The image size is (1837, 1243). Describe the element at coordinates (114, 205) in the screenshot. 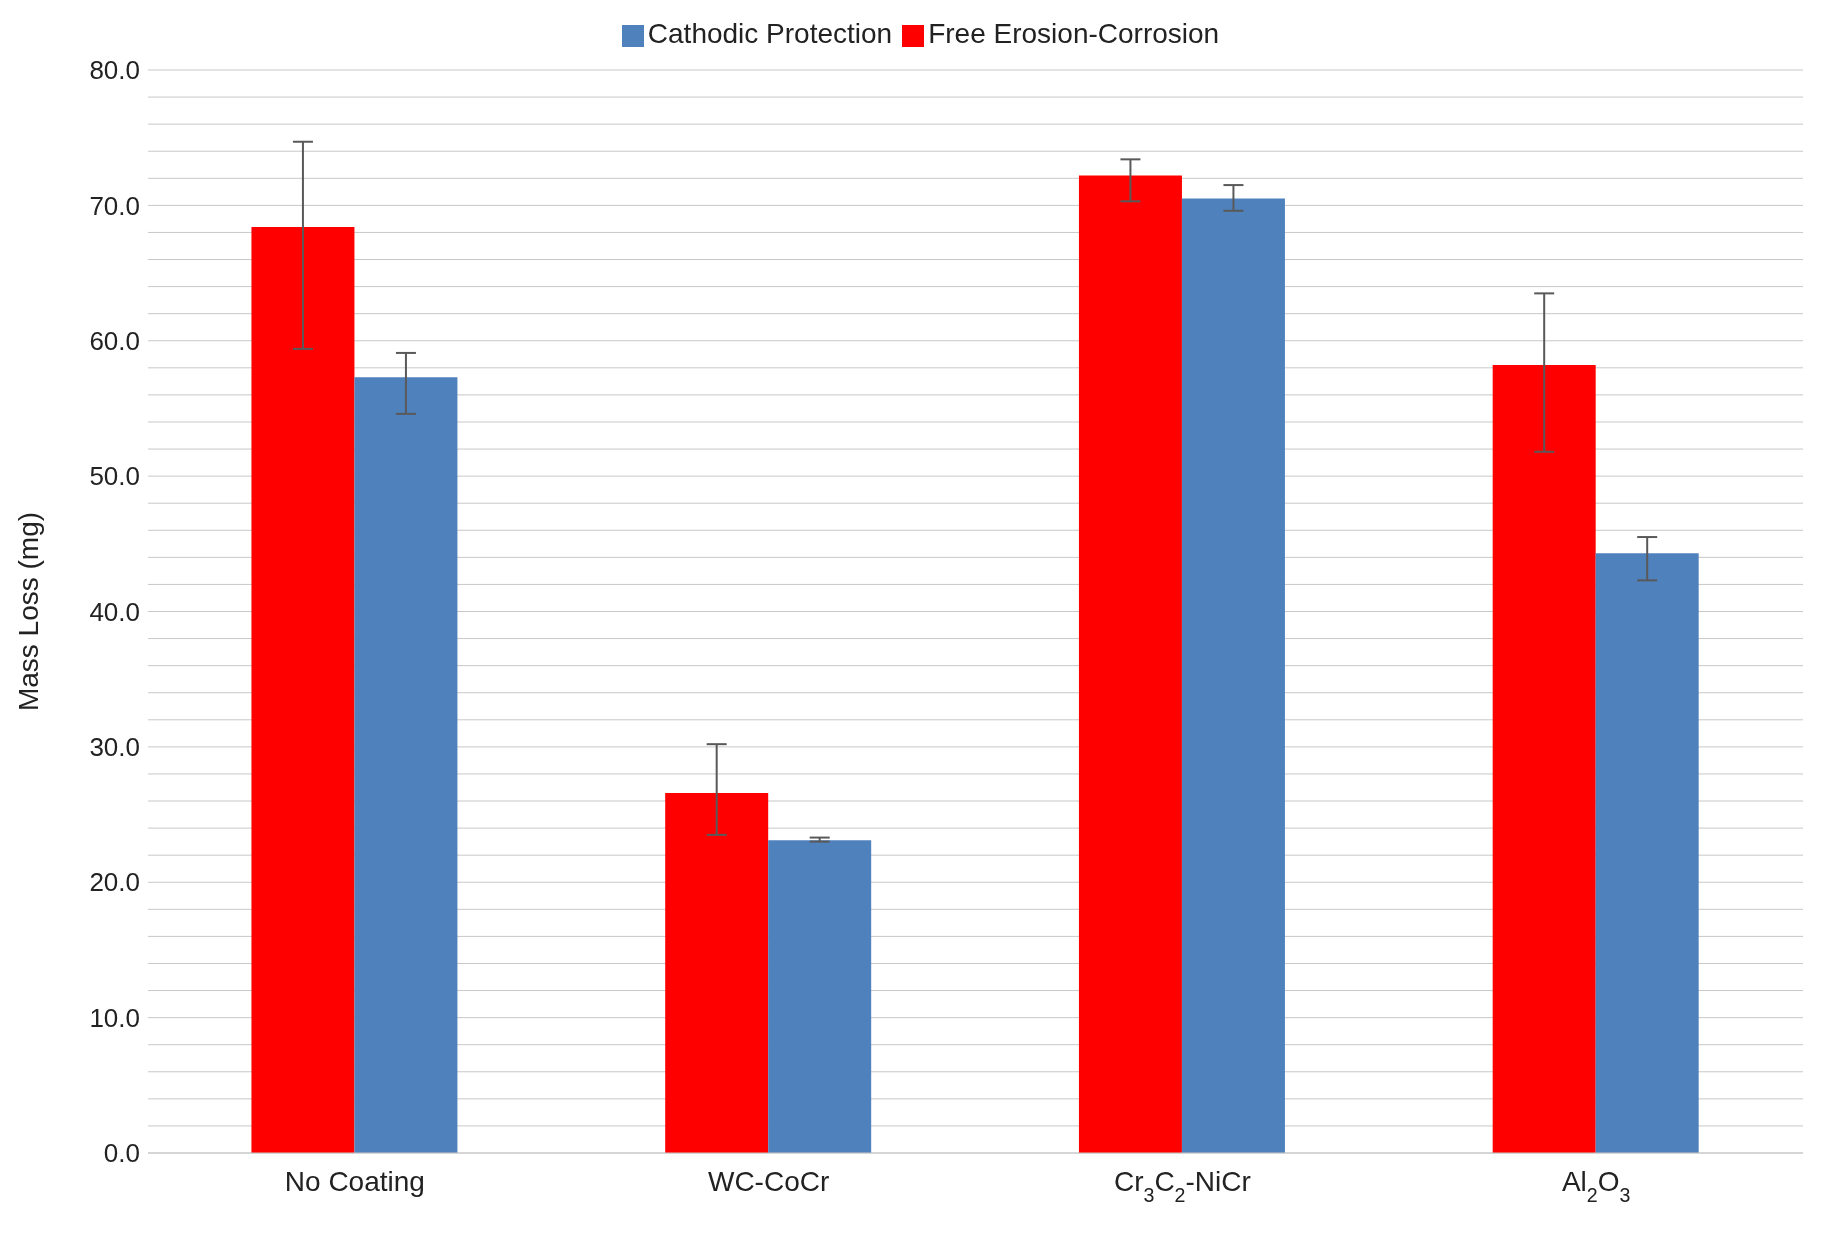

I see `y-tick-label: 70.0` at that location.